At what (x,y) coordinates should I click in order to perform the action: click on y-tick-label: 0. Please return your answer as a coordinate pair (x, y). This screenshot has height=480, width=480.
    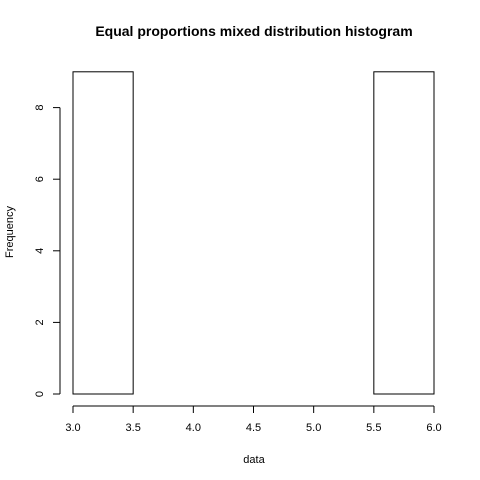
    Looking at the image, I should click on (40, 394).